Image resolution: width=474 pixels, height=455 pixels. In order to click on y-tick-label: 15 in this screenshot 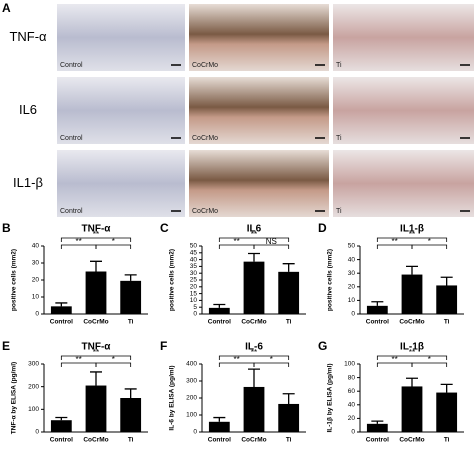, I will do `click(194, 293)`.